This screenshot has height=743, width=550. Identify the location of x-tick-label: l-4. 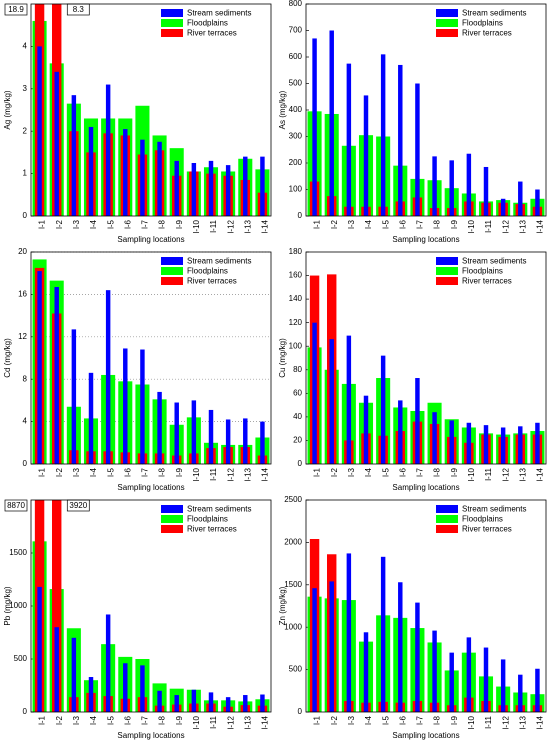
(368, 719).